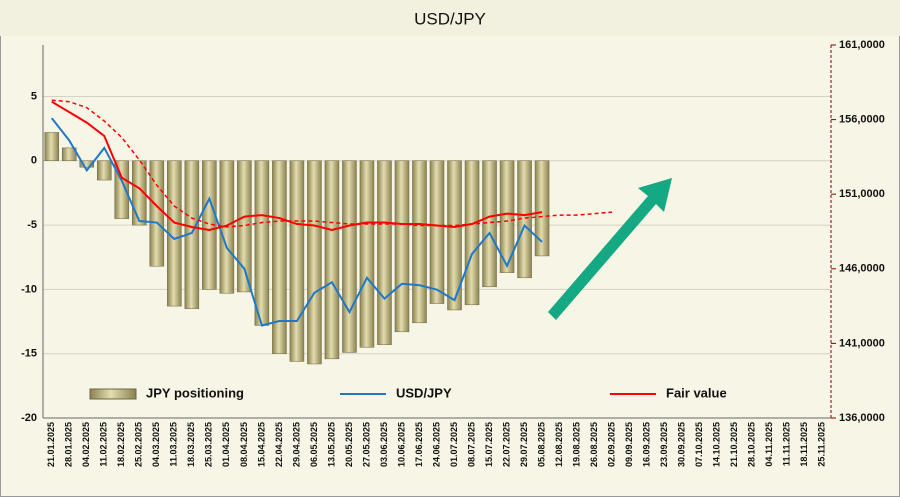 The image size is (900, 497). I want to click on legend-label: USD/JPY, so click(424, 392).